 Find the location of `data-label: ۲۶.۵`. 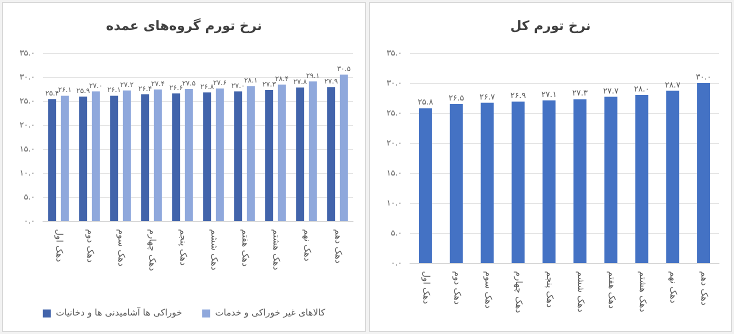

data-label: ۲۶.۵ is located at coordinates (456, 98).